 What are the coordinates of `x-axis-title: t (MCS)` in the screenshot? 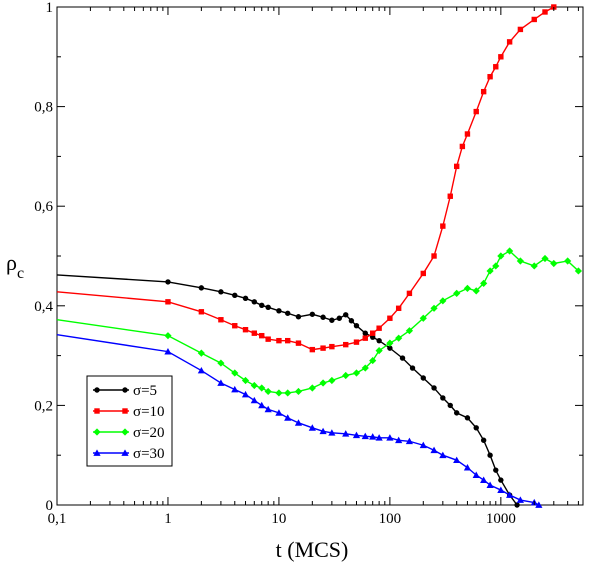 It's located at (312, 549).